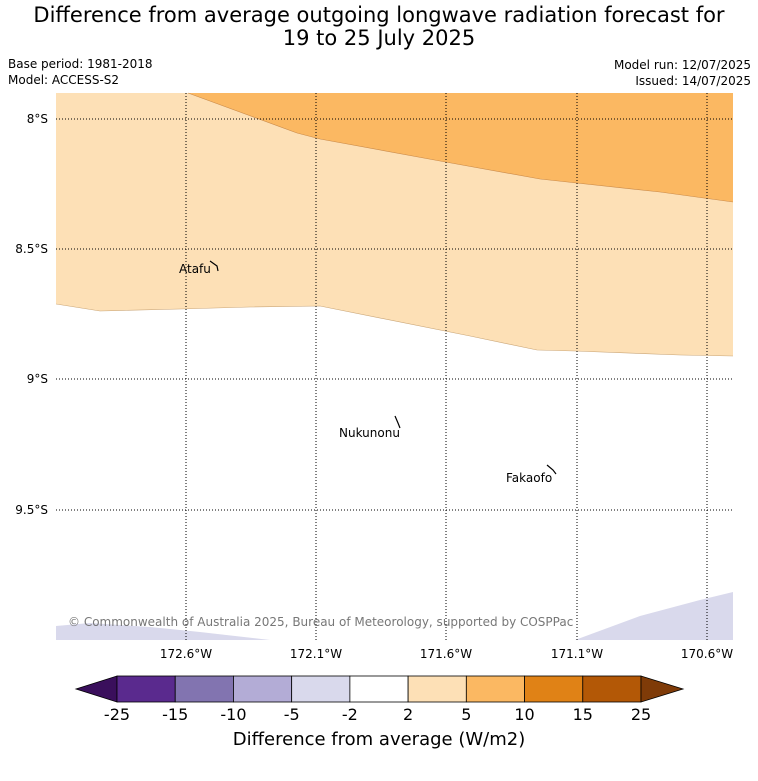 This screenshot has height=781, width=758. What do you see at coordinates (117, 714) in the screenshot?
I see `colorbar-tick-label: -25` at bounding box center [117, 714].